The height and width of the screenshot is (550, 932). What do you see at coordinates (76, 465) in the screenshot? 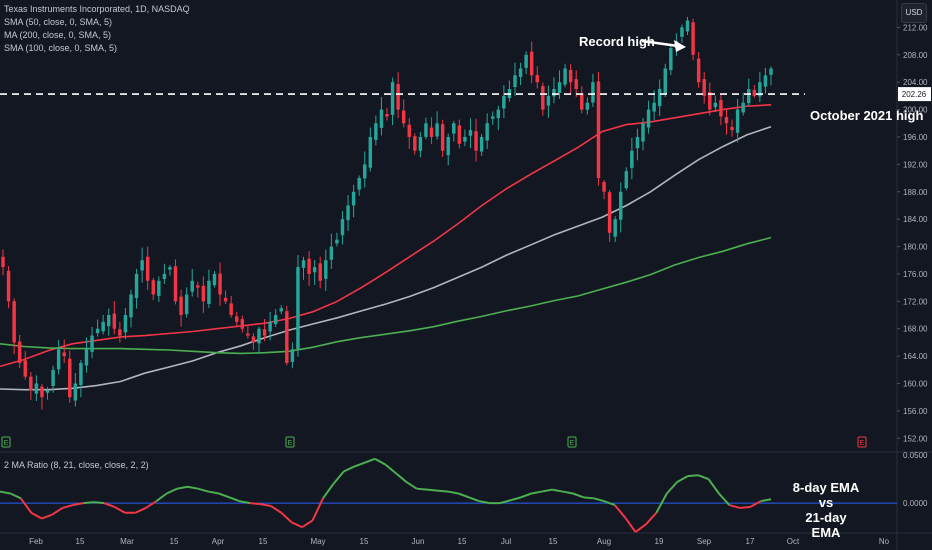
I see `indicator-legend: 2 MA Ratio (8, 21, close, close, 2, 2)` at bounding box center [76, 465].